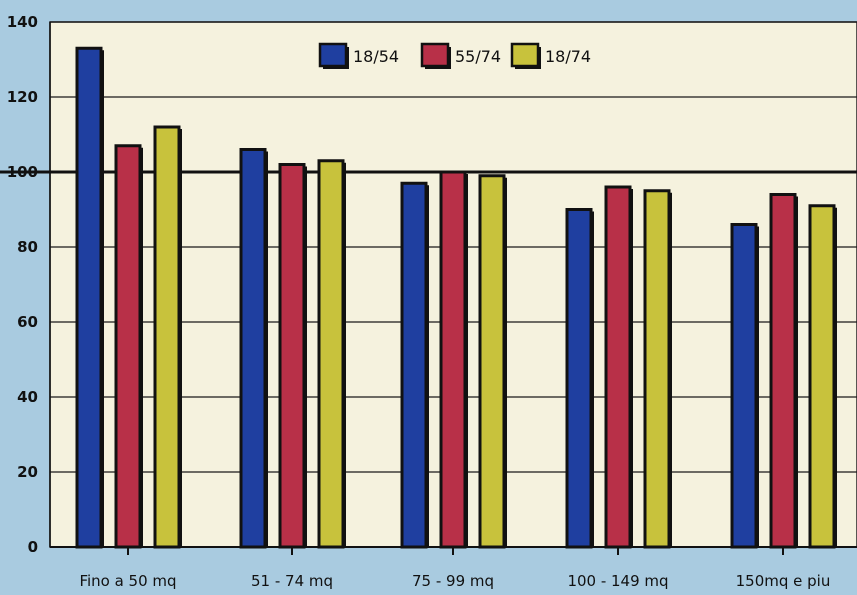 The image size is (857, 595). Describe the element at coordinates (454, 55) in the screenshot. I see `legend: 18/54 55/74 18/74` at that location.